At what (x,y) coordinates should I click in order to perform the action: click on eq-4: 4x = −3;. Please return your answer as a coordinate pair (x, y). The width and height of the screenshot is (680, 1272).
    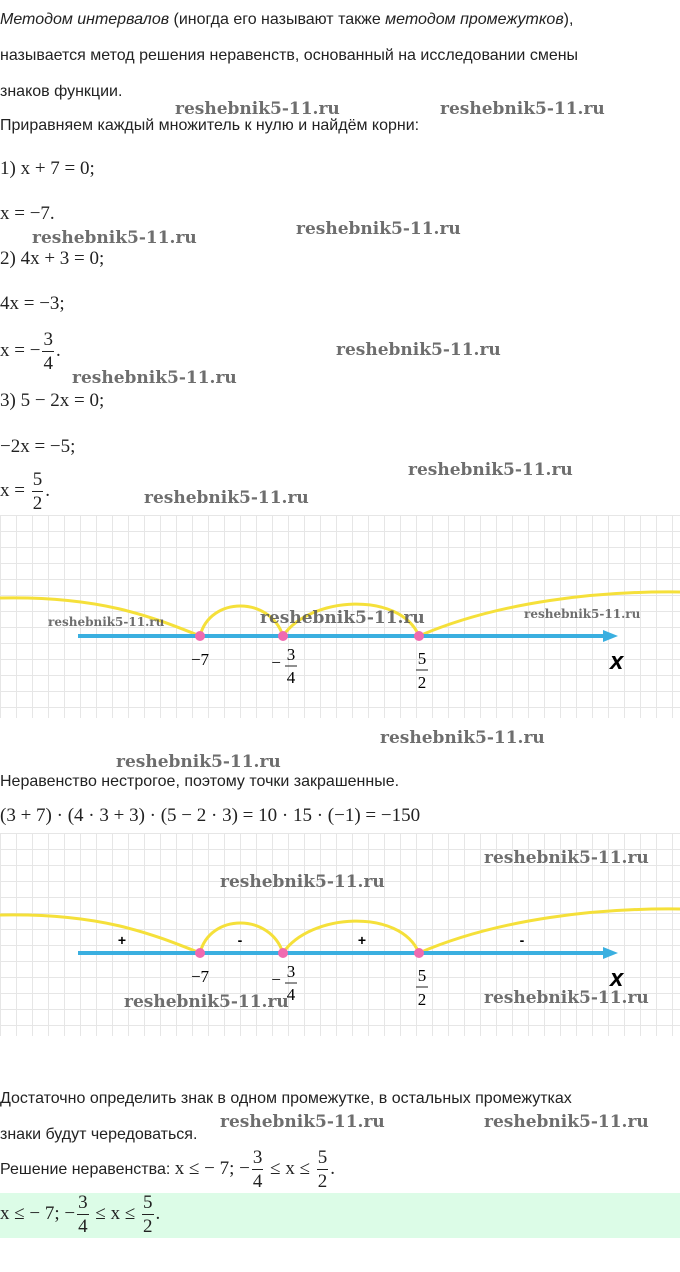
    Looking at the image, I should click on (32, 303).